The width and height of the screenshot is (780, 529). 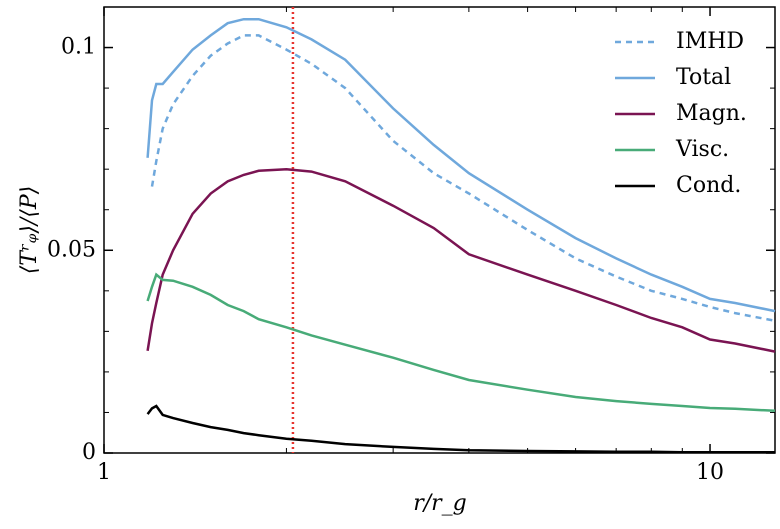 I want to click on legend-label: Cond., so click(x=708, y=185).